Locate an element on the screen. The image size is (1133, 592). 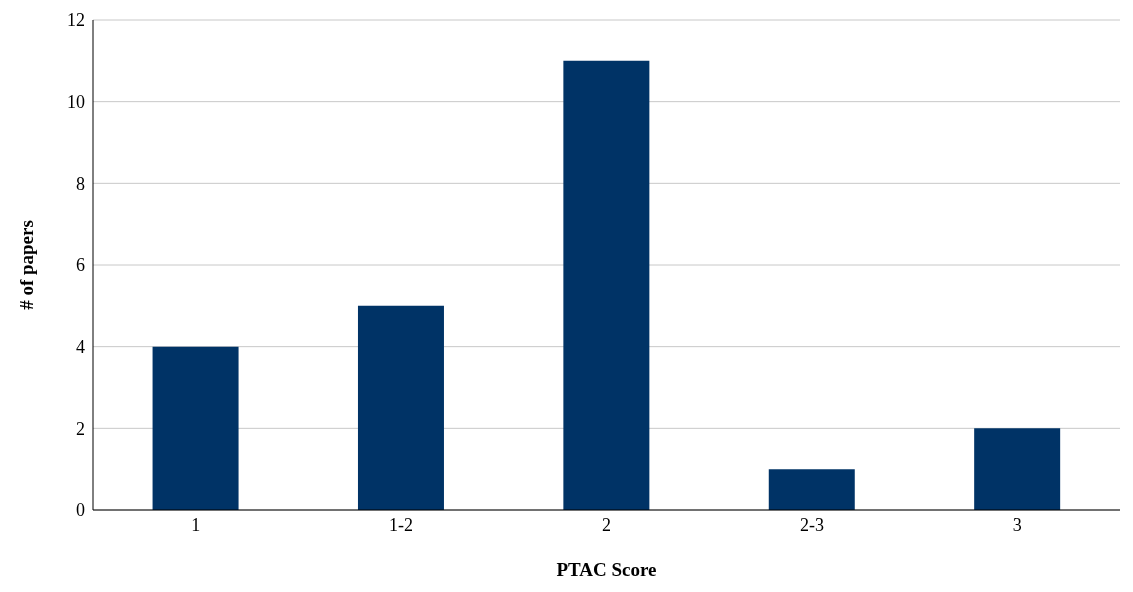
x-tick-label: 2-3 is located at coordinates (811, 524).